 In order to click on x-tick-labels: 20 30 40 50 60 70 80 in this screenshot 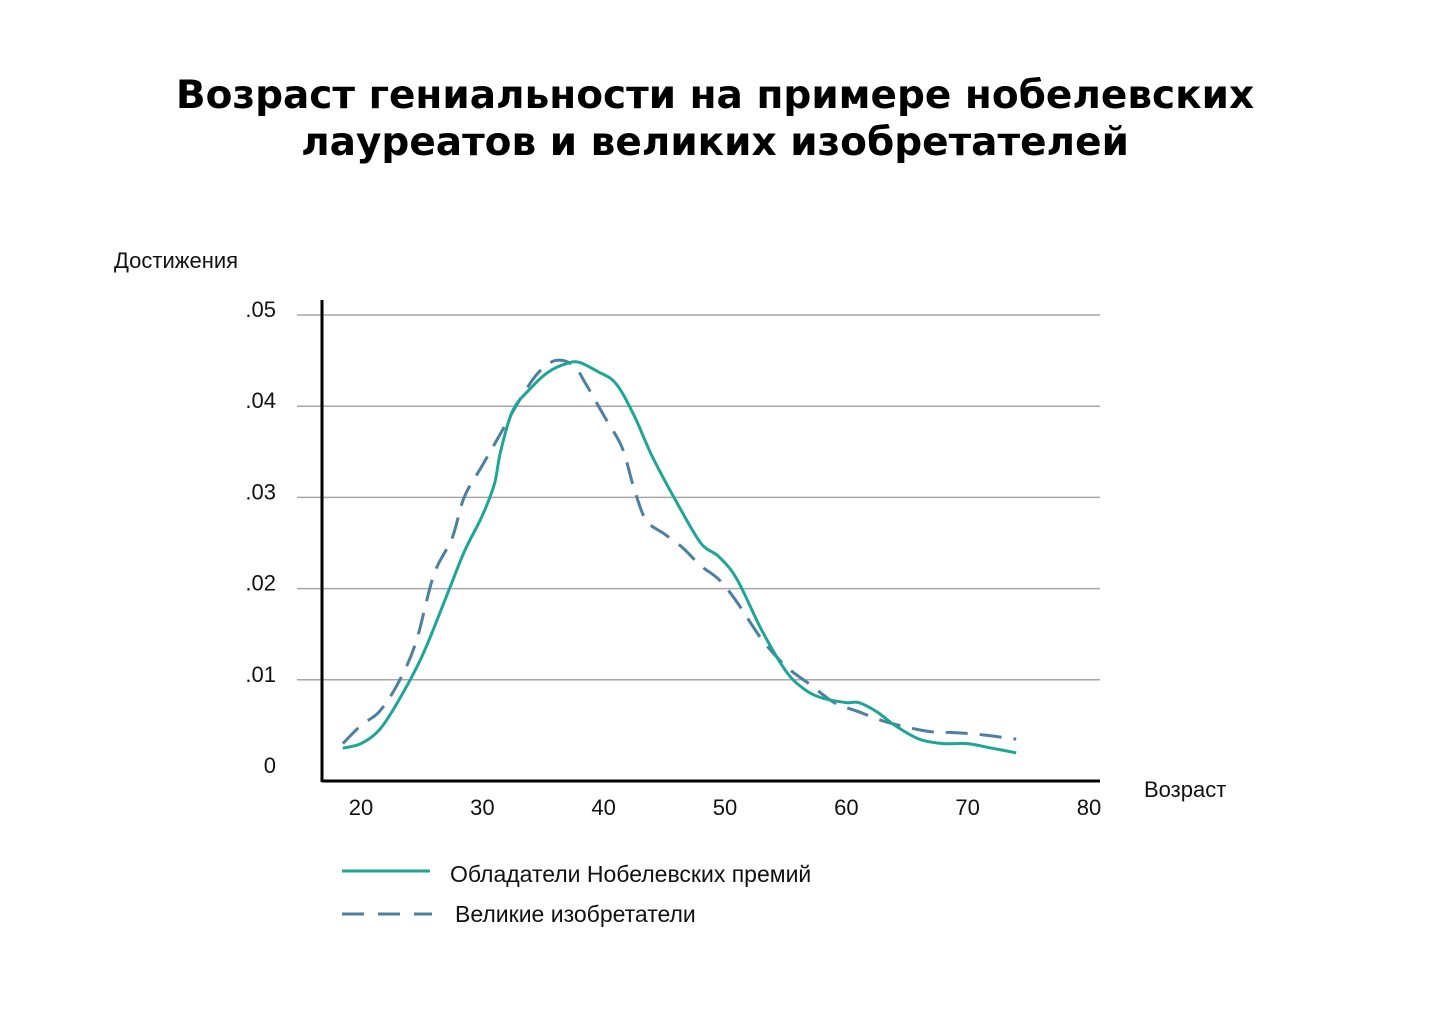, I will do `click(725, 807)`.